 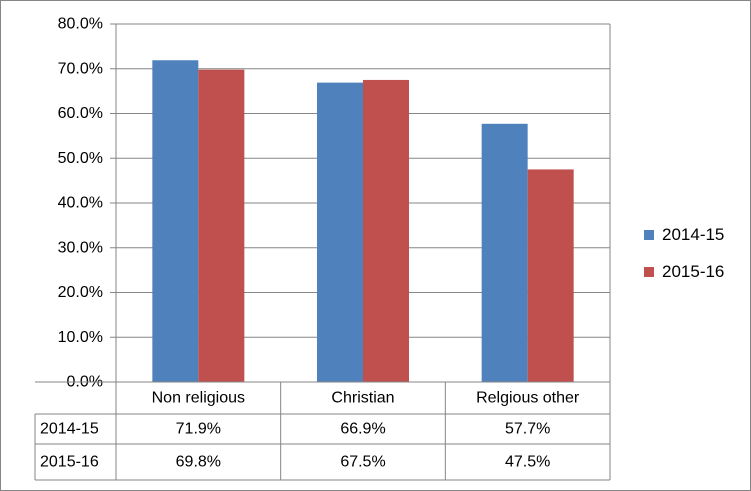 I want to click on table-cell-value: 69.8%, so click(x=198, y=462).